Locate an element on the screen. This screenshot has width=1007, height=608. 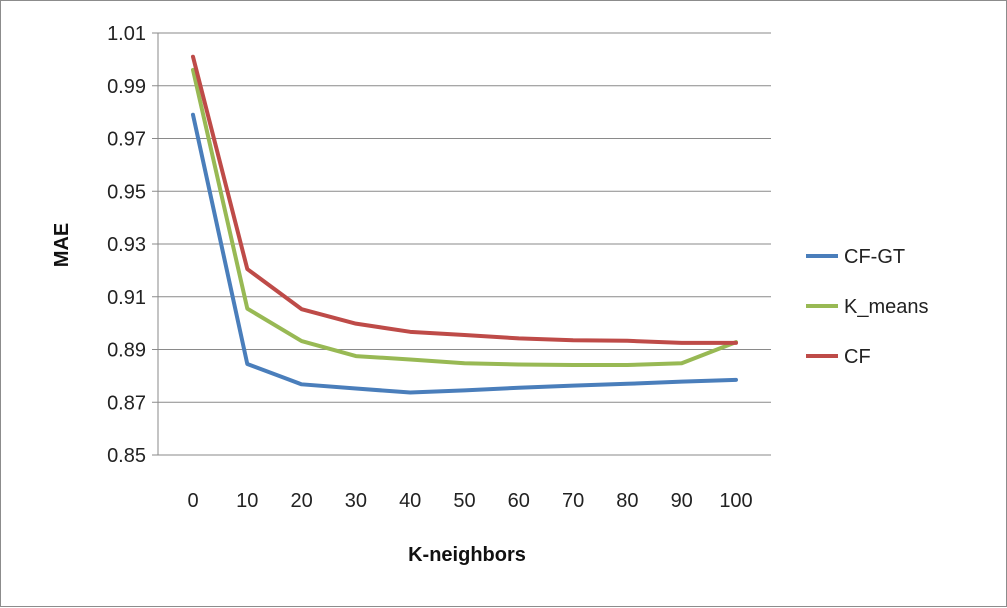
legend: CF-GT K_means CF is located at coordinates (867, 307).